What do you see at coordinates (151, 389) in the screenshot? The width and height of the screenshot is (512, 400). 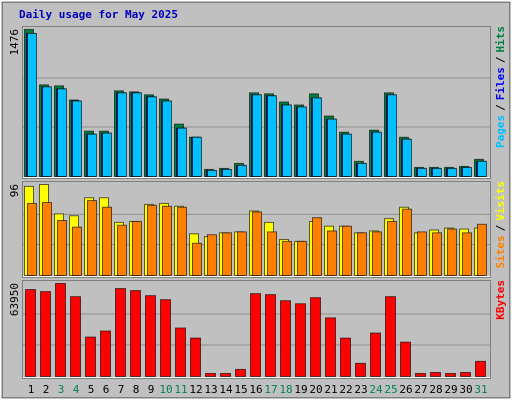 I see `x-tick-label: 9` at bounding box center [151, 389].